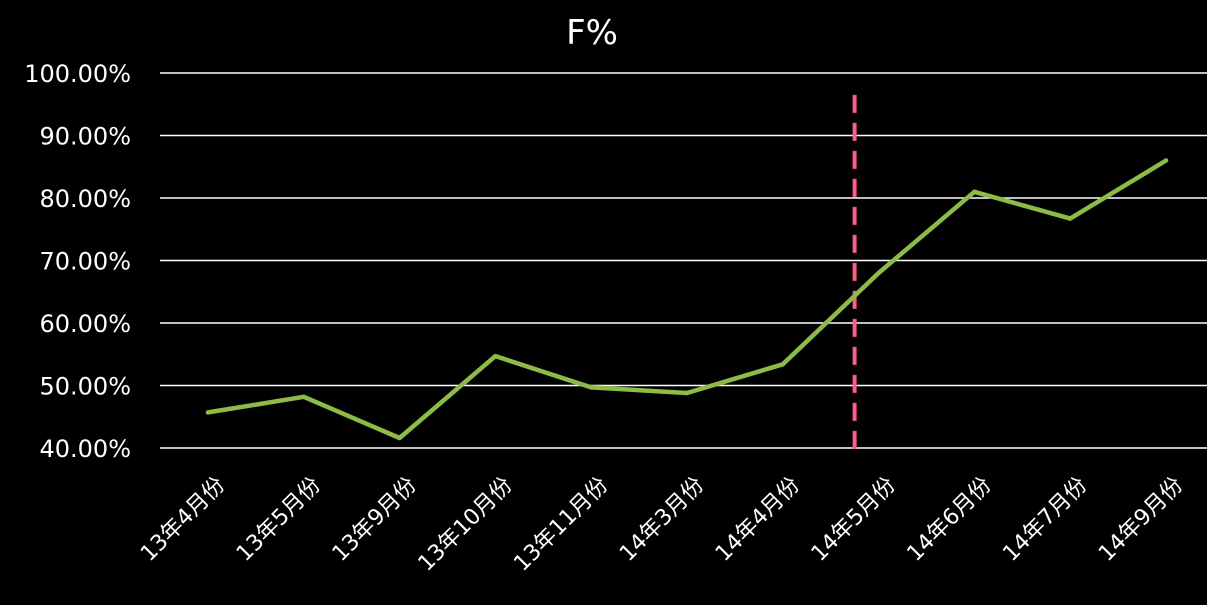 This screenshot has width=1207, height=605. Describe the element at coordinates (85, 324) in the screenshot. I see `y-tick-label: 60.00%` at that location.